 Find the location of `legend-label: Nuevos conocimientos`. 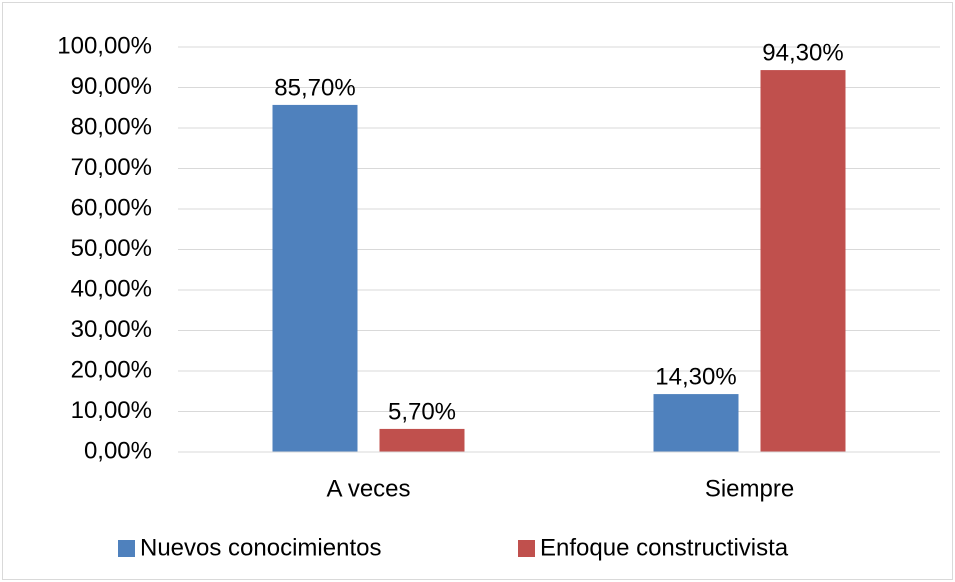

legend-label: Nuevos conocimientos is located at coordinates (260, 547).